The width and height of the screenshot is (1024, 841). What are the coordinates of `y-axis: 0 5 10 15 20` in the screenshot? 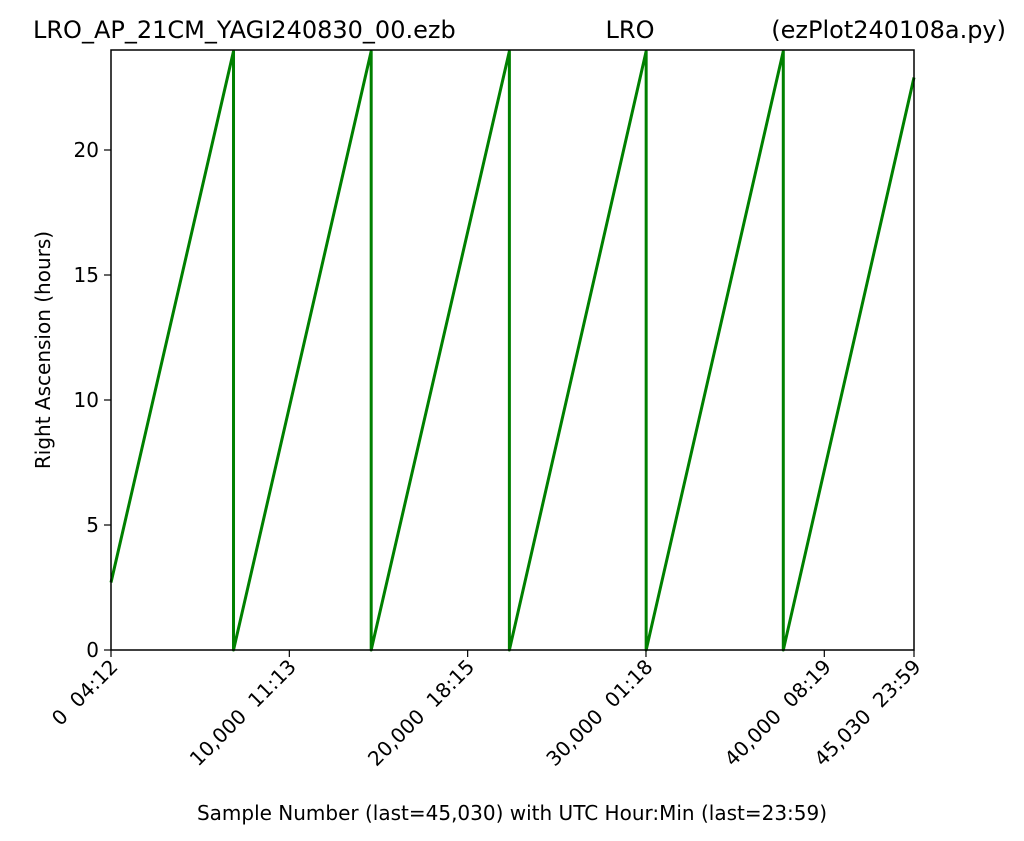 It's located at (92, 400).